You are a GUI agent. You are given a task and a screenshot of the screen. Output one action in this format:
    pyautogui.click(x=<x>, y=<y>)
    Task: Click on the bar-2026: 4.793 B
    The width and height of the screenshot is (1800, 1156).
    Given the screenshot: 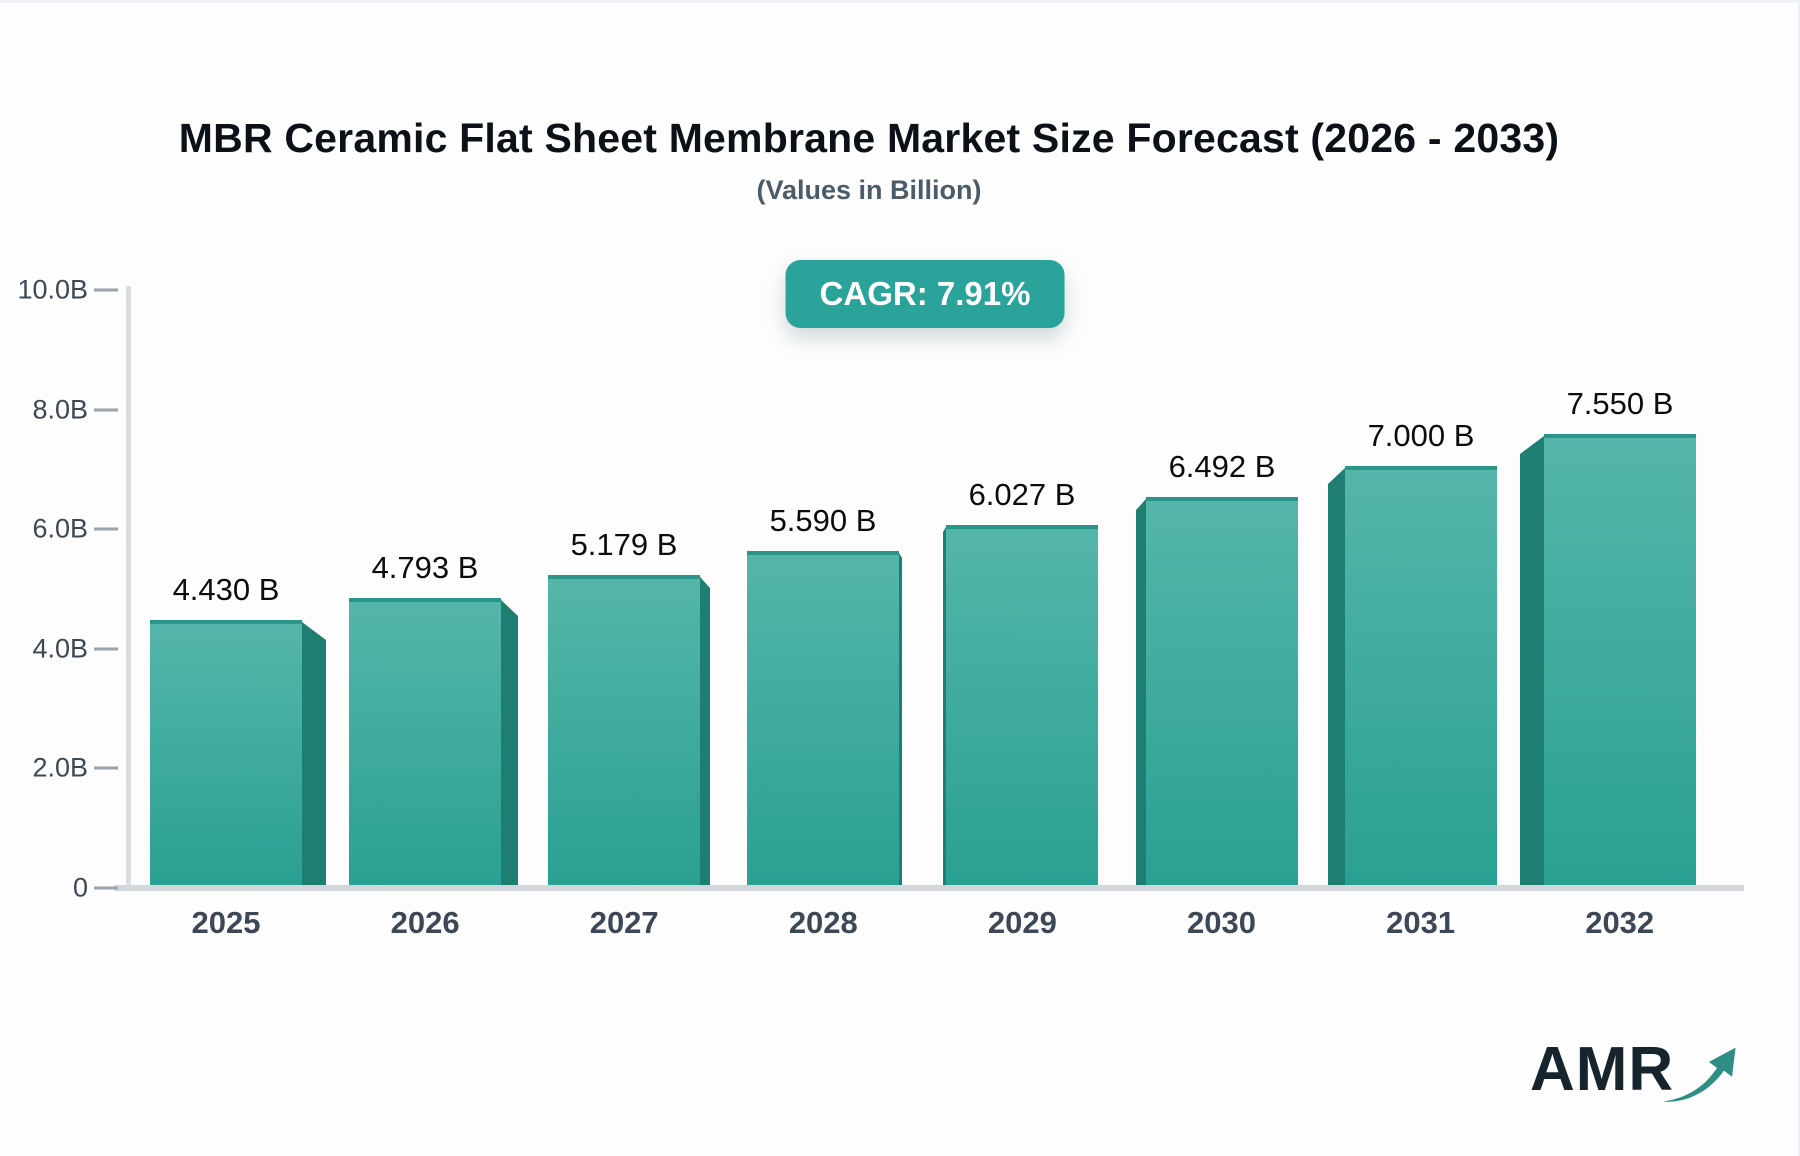 What is the action you would take?
    pyautogui.click(x=433, y=717)
    